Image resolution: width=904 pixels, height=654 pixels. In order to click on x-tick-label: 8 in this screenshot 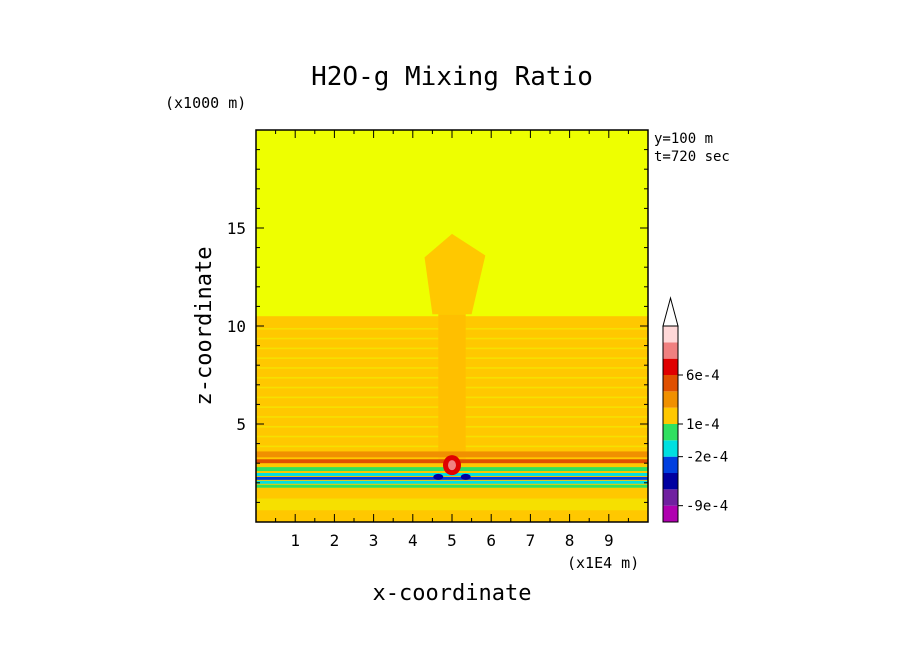, I will do `click(570, 540)`.